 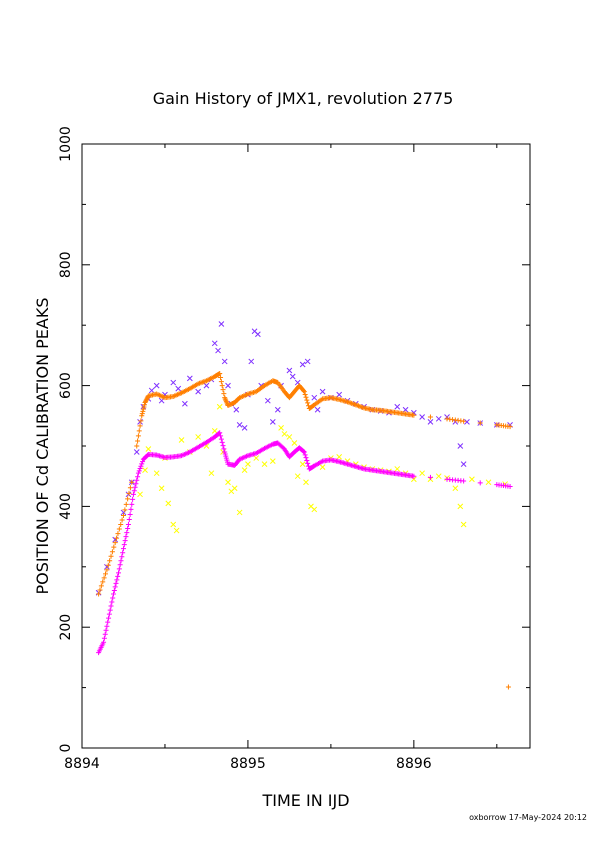 What do you see at coordinates (66, 264) in the screenshot?
I see `y-tick-label: 800` at bounding box center [66, 264].